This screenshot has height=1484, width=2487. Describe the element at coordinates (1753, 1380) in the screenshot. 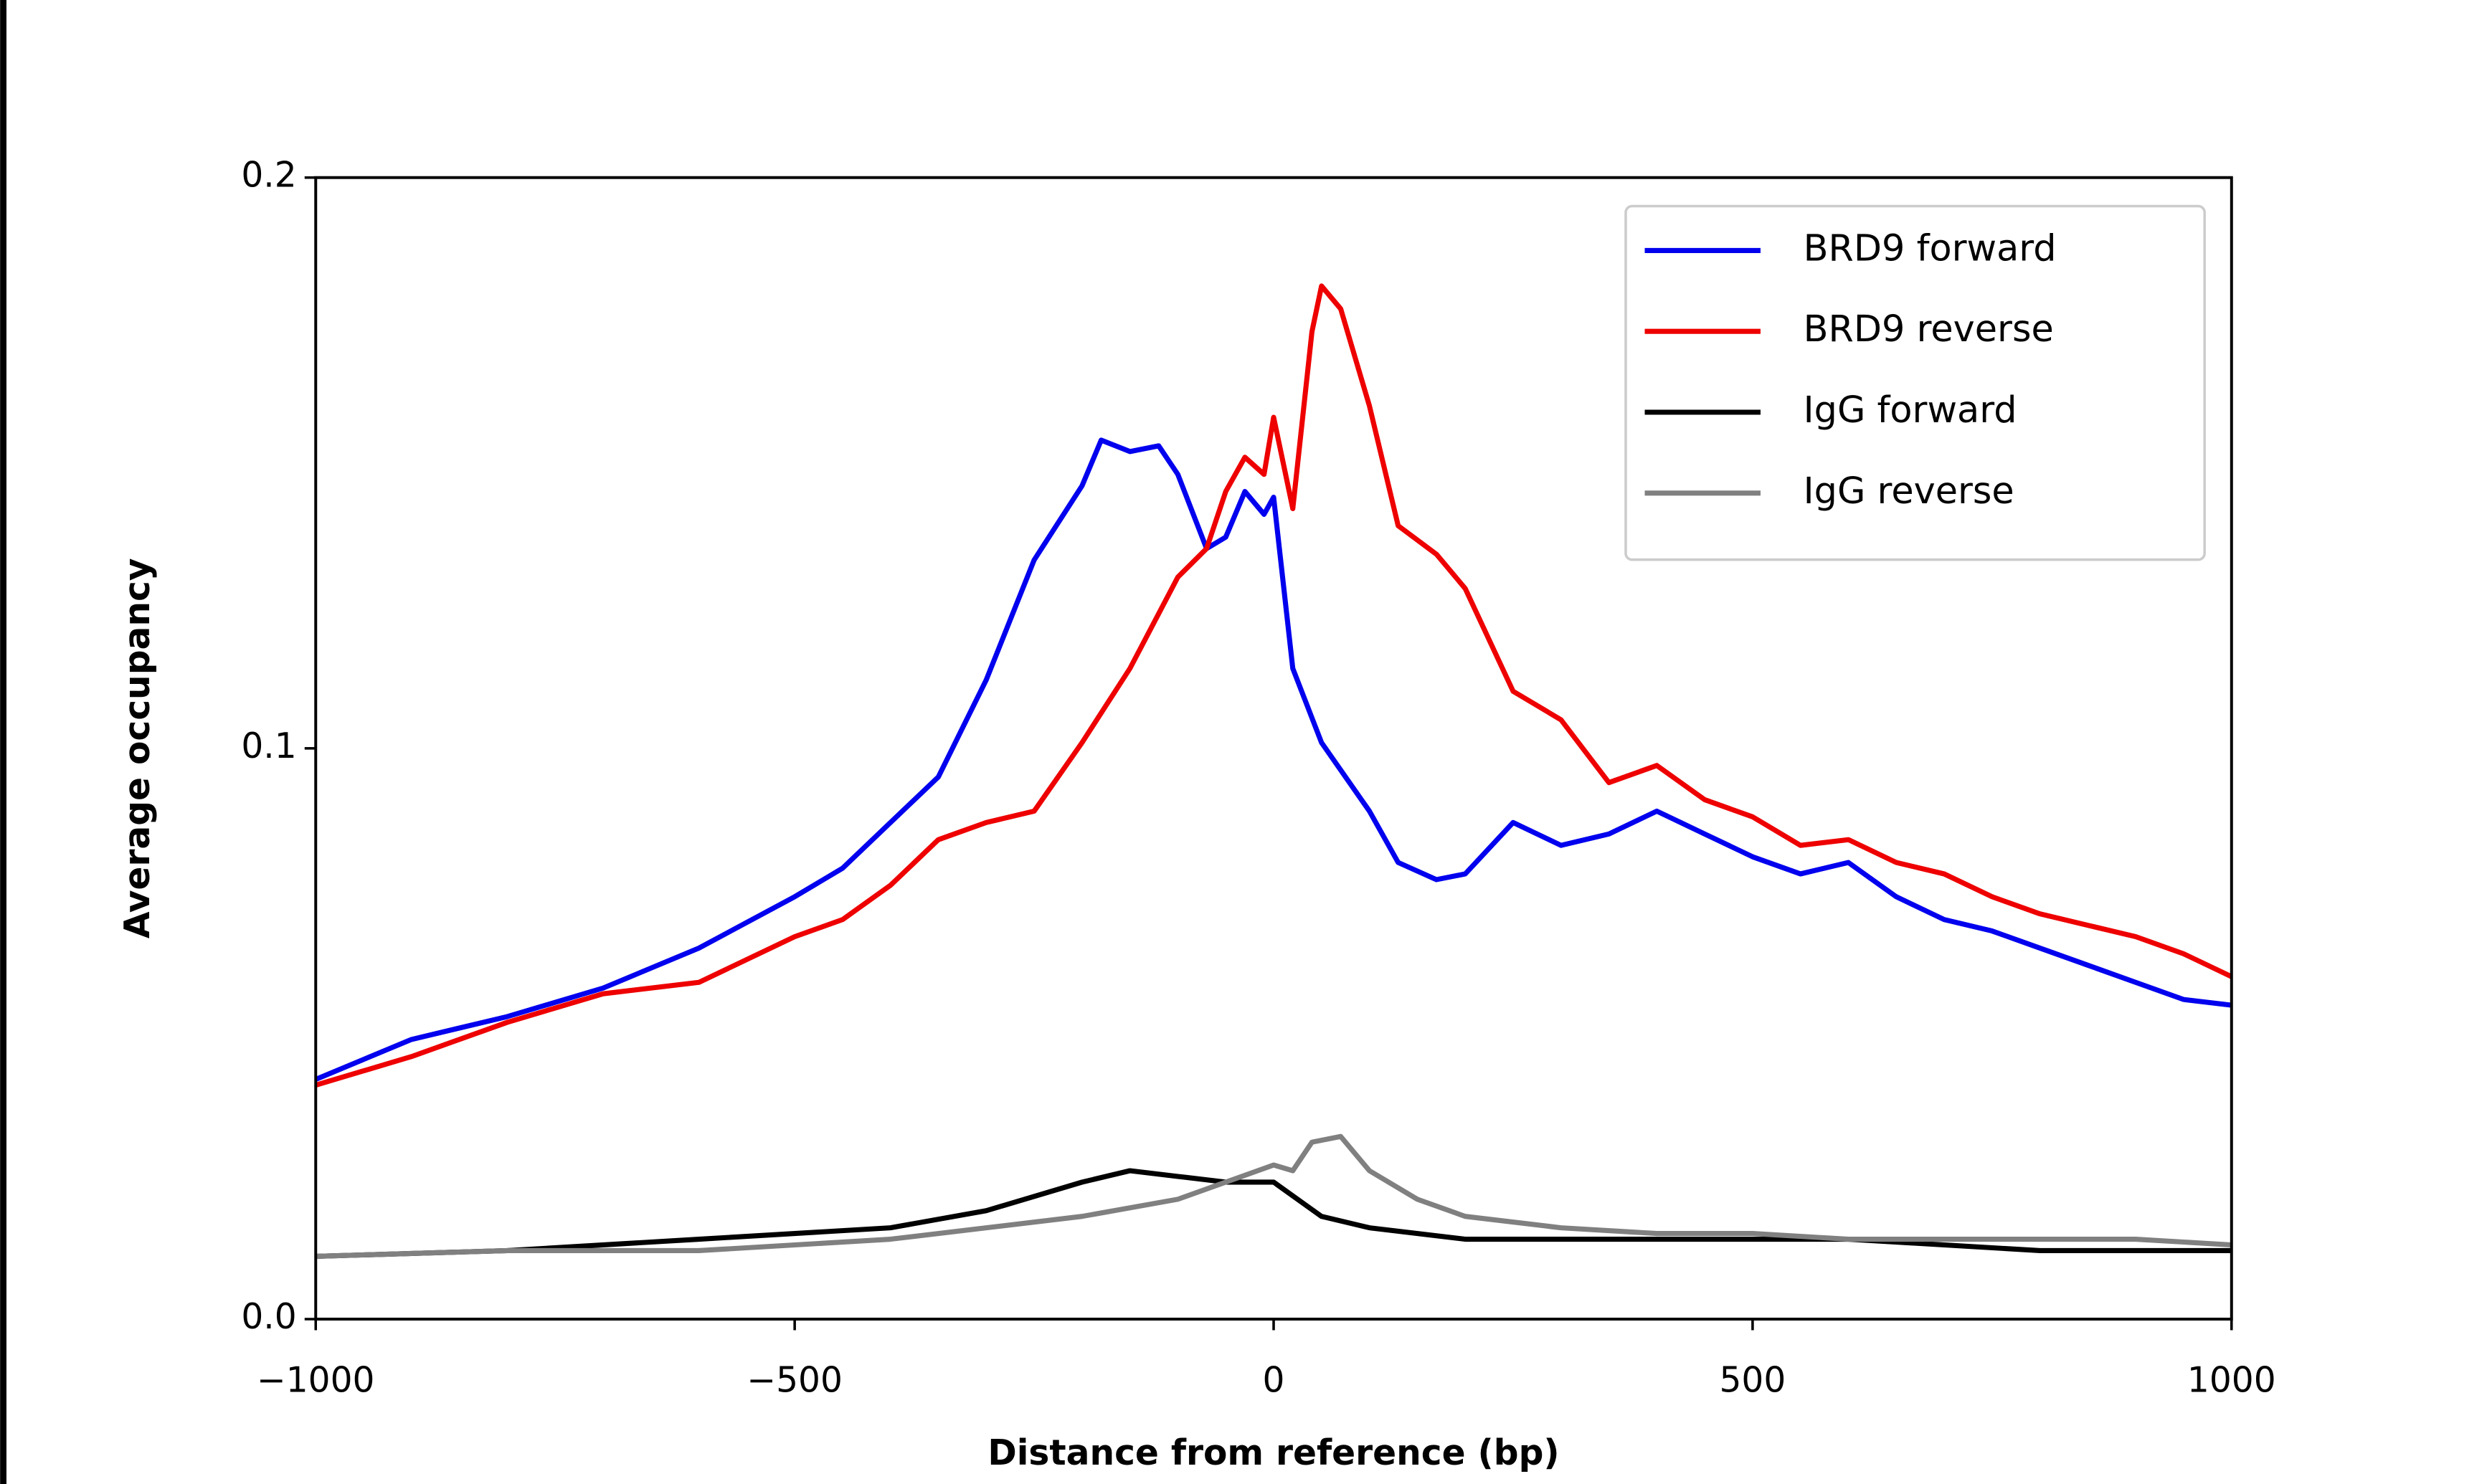

I see `x-tick-label: 500` at that location.